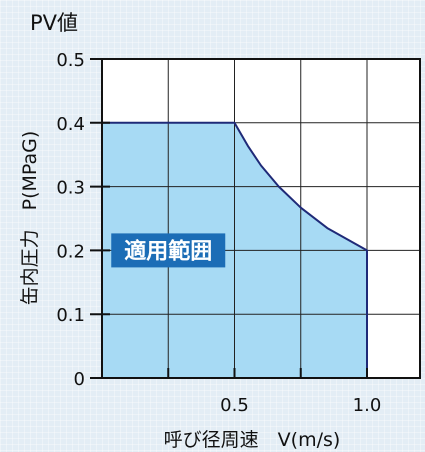 The image size is (425, 452). I want to click on annotation-label: 適用範囲, so click(168, 251).